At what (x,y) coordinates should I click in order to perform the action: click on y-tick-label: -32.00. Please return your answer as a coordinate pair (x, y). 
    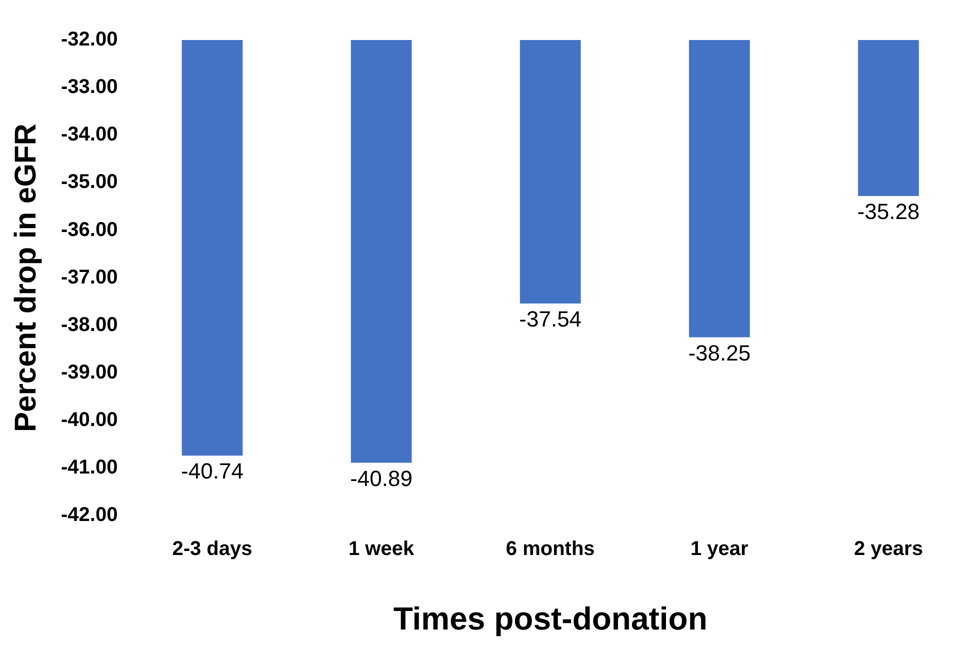
    Looking at the image, I should click on (89, 39).